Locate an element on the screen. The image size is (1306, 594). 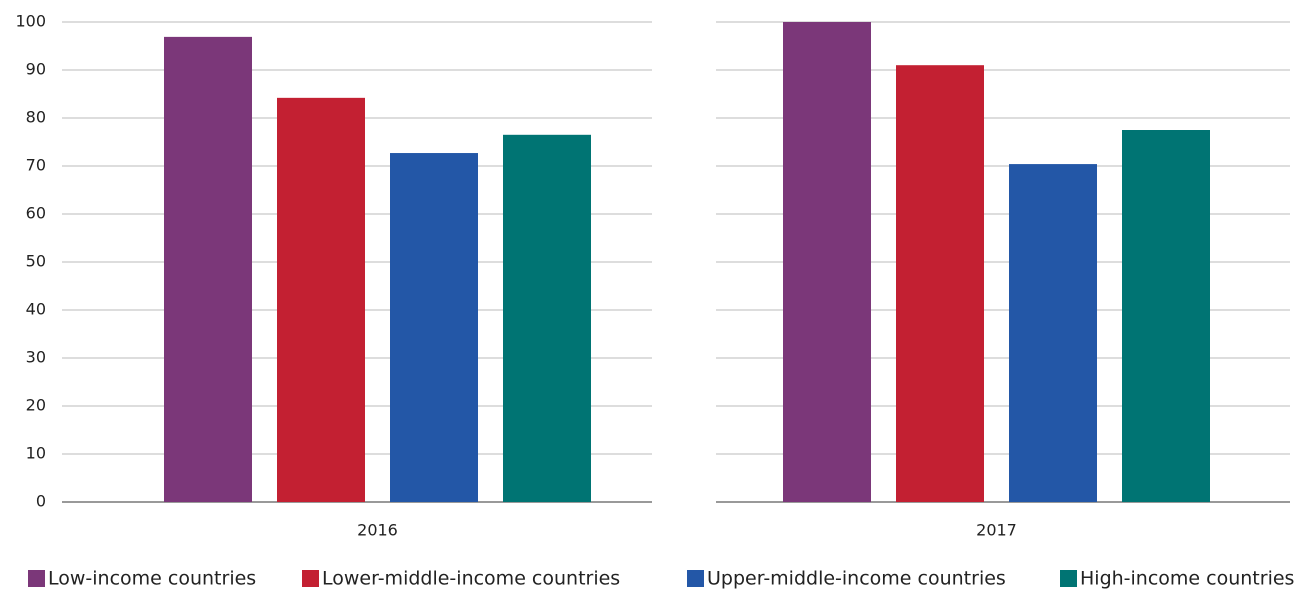
y-tick-label: 90 is located at coordinates (36, 69).